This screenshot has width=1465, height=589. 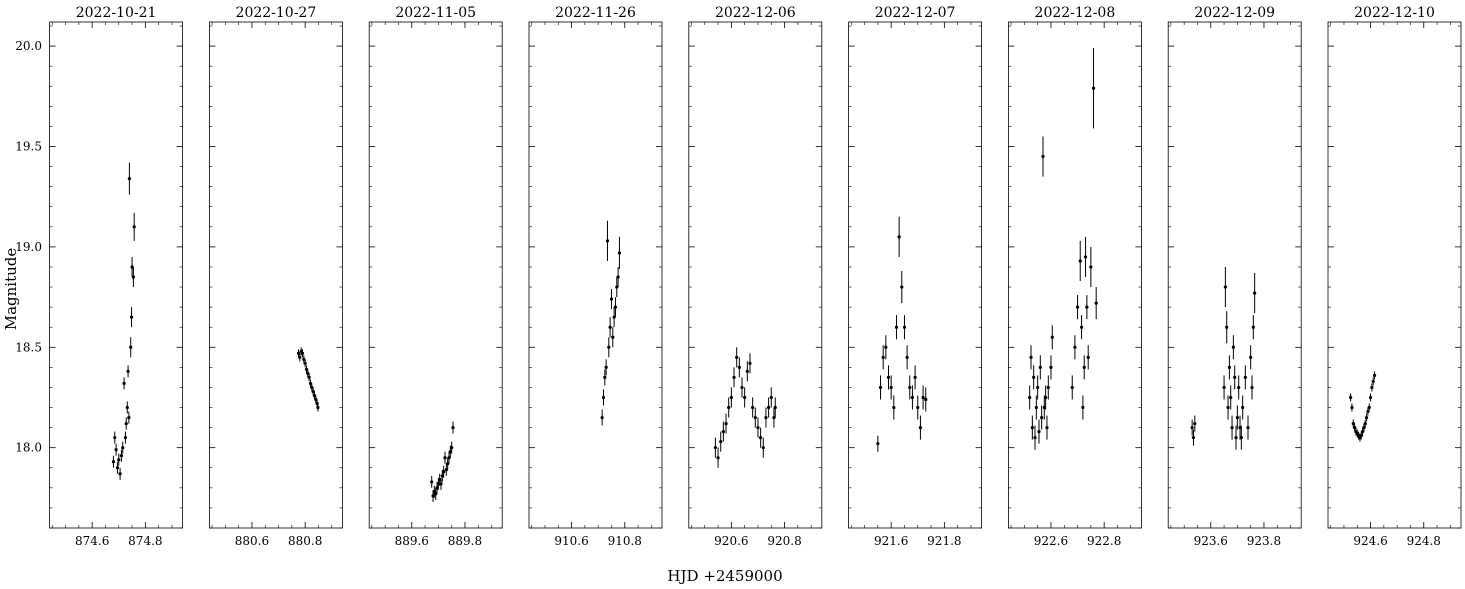 I want to click on x-tick-label: 924.8, so click(x=1424, y=541).